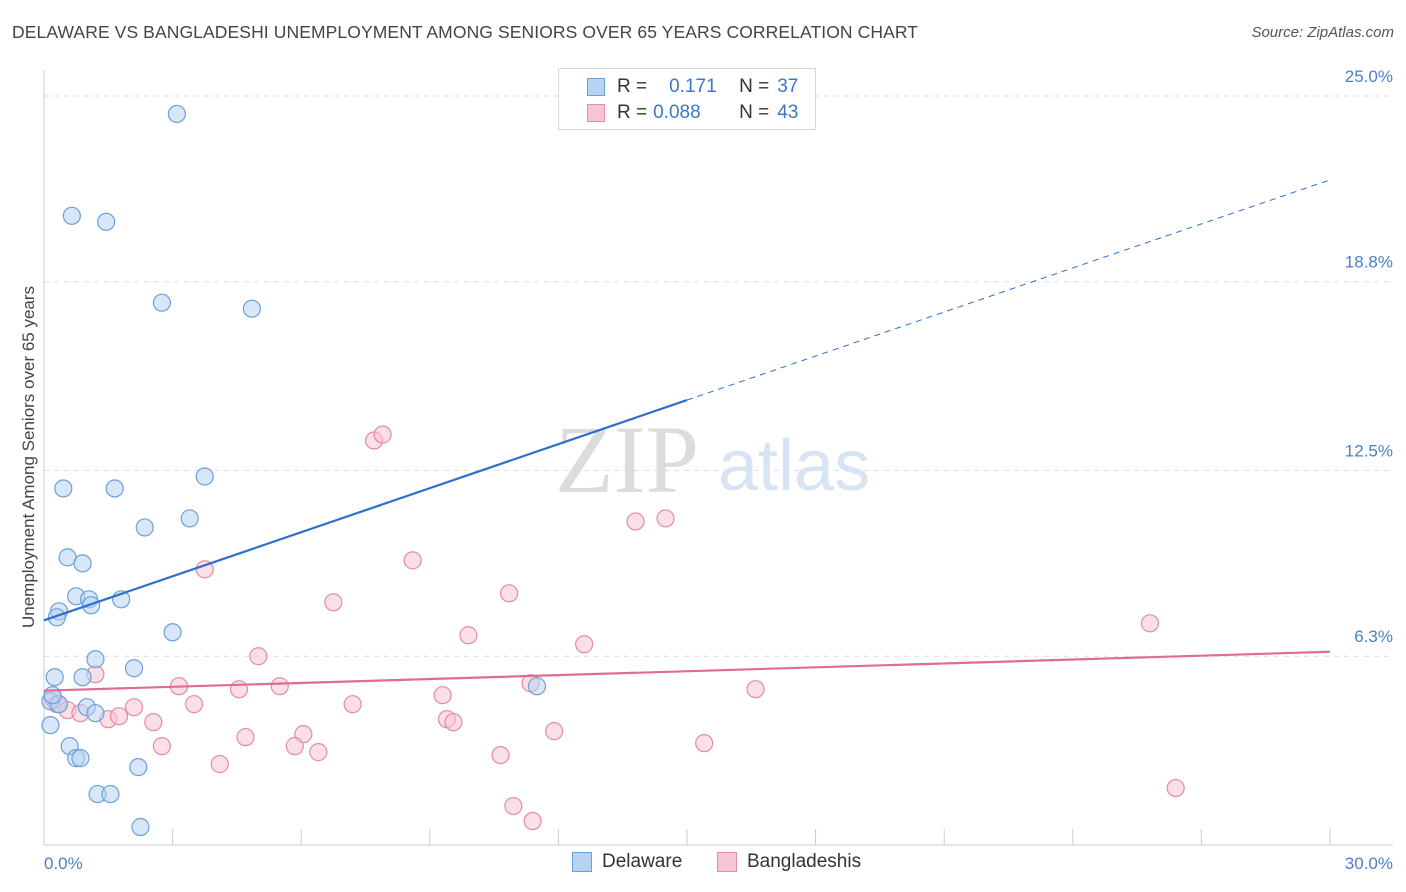 The image size is (1406, 892). What do you see at coordinates (788, 112) in the screenshot?
I see `bangladeshis-n-value: 43` at bounding box center [788, 112].